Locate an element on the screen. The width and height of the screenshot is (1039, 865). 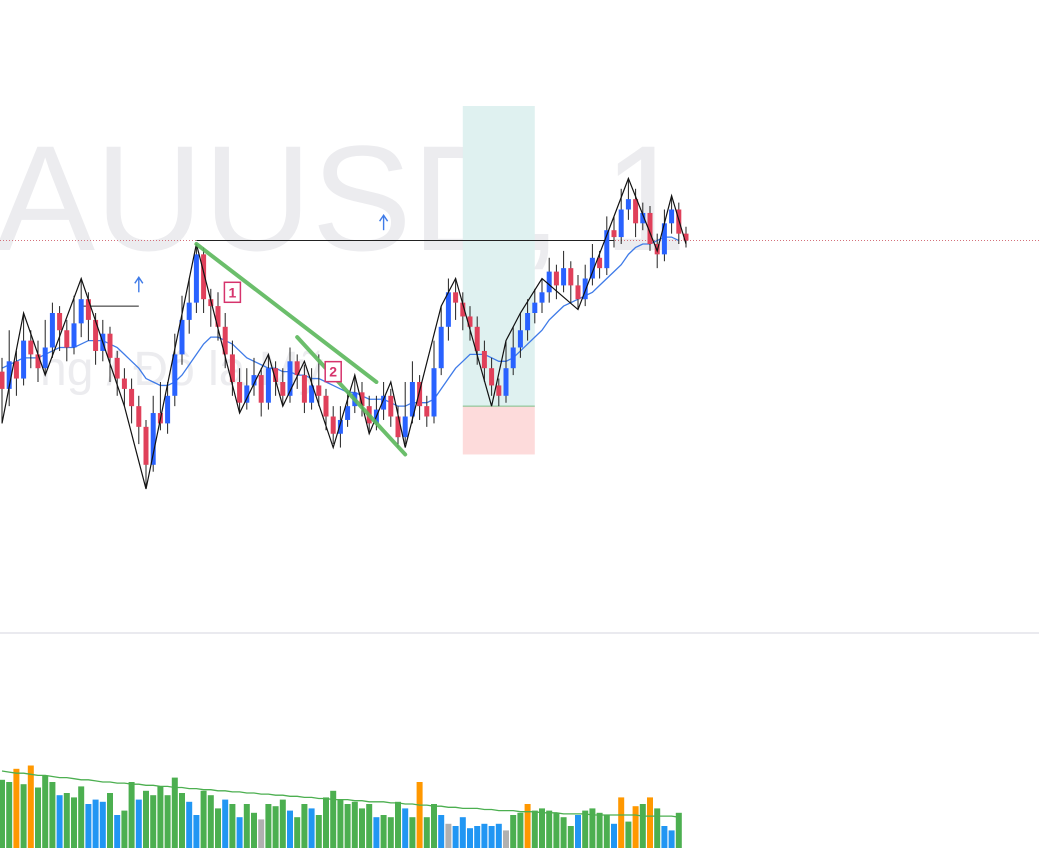
watermark-symbol: AUUSD, 1 is located at coordinates (343, 198).